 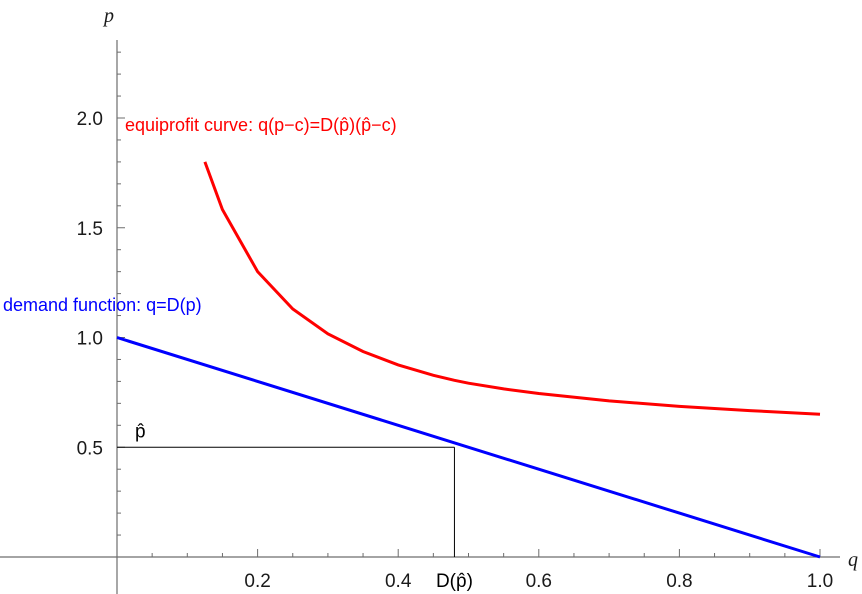 I want to click on x-tick-labels: 0.2 0.4 0.6 0.8 1.0, so click(x=538, y=581).